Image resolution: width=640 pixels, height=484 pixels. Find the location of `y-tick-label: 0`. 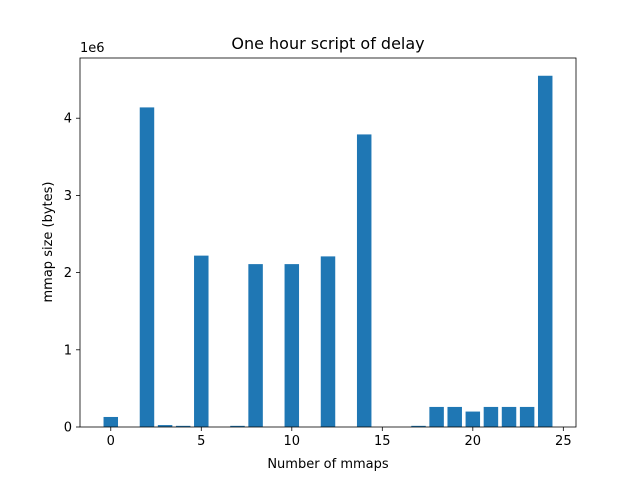

y-tick-label: 0 is located at coordinates (68, 428).